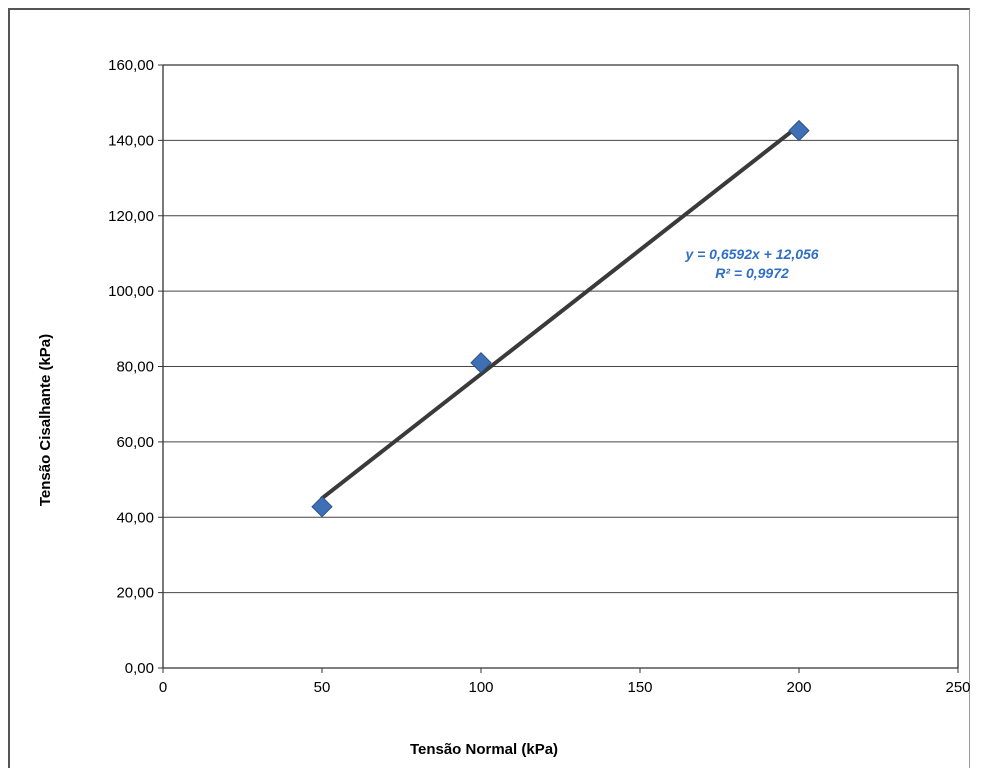 The width and height of the screenshot is (981, 768). I want to click on x-tick-label: 0, so click(163, 687).